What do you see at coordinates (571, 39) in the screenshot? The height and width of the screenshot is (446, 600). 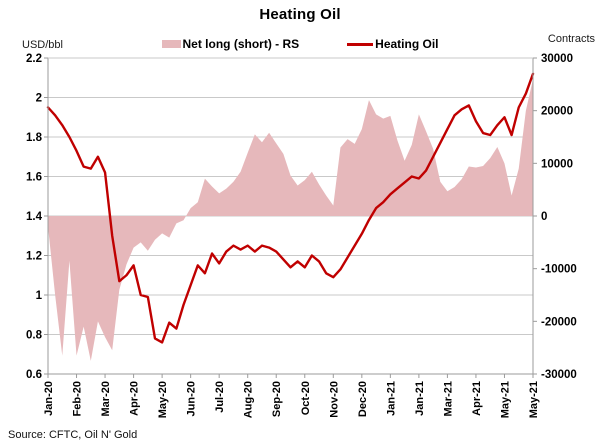 I see `right-axis-unit-label: Contracts` at bounding box center [571, 39].